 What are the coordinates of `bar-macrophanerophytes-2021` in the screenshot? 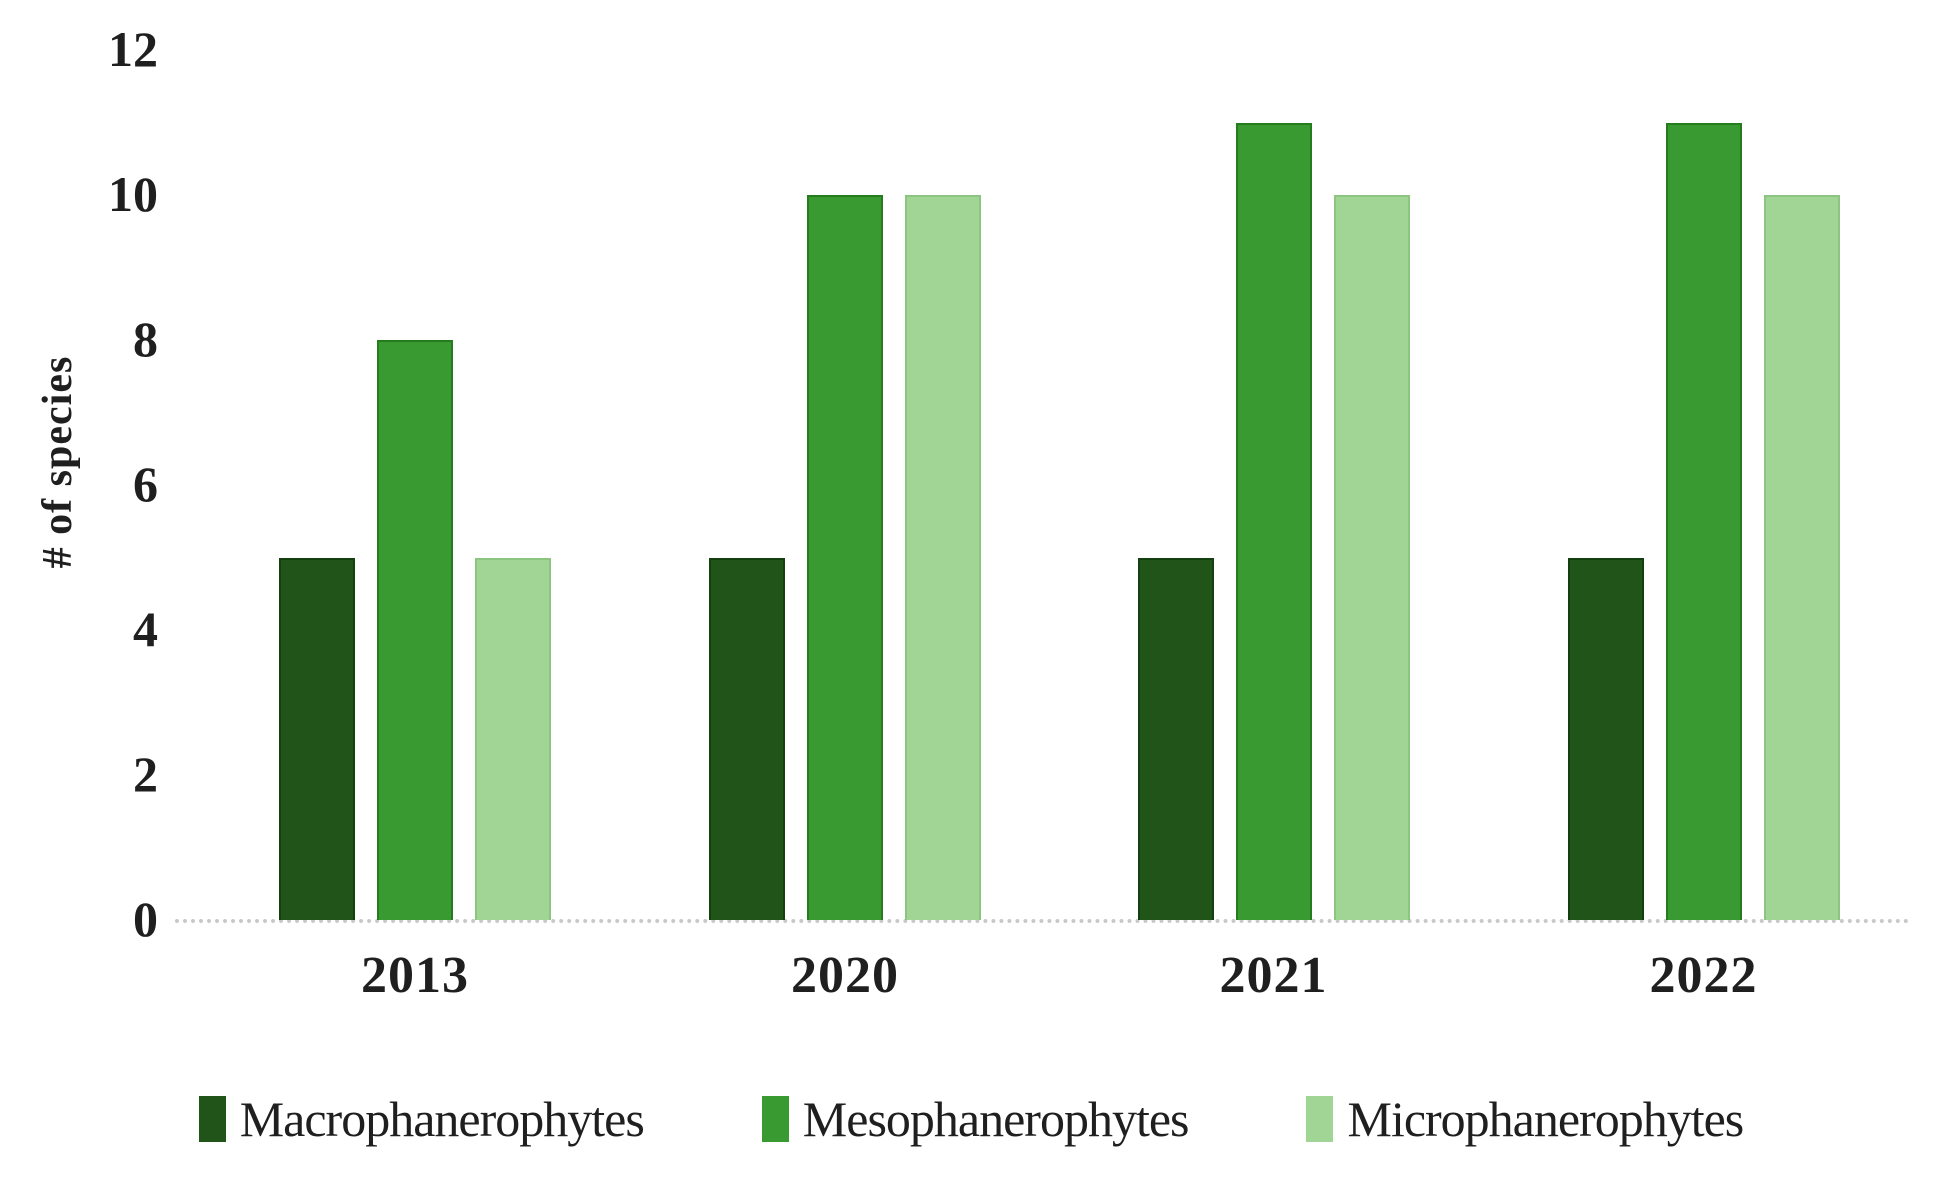 It's located at (1175, 738).